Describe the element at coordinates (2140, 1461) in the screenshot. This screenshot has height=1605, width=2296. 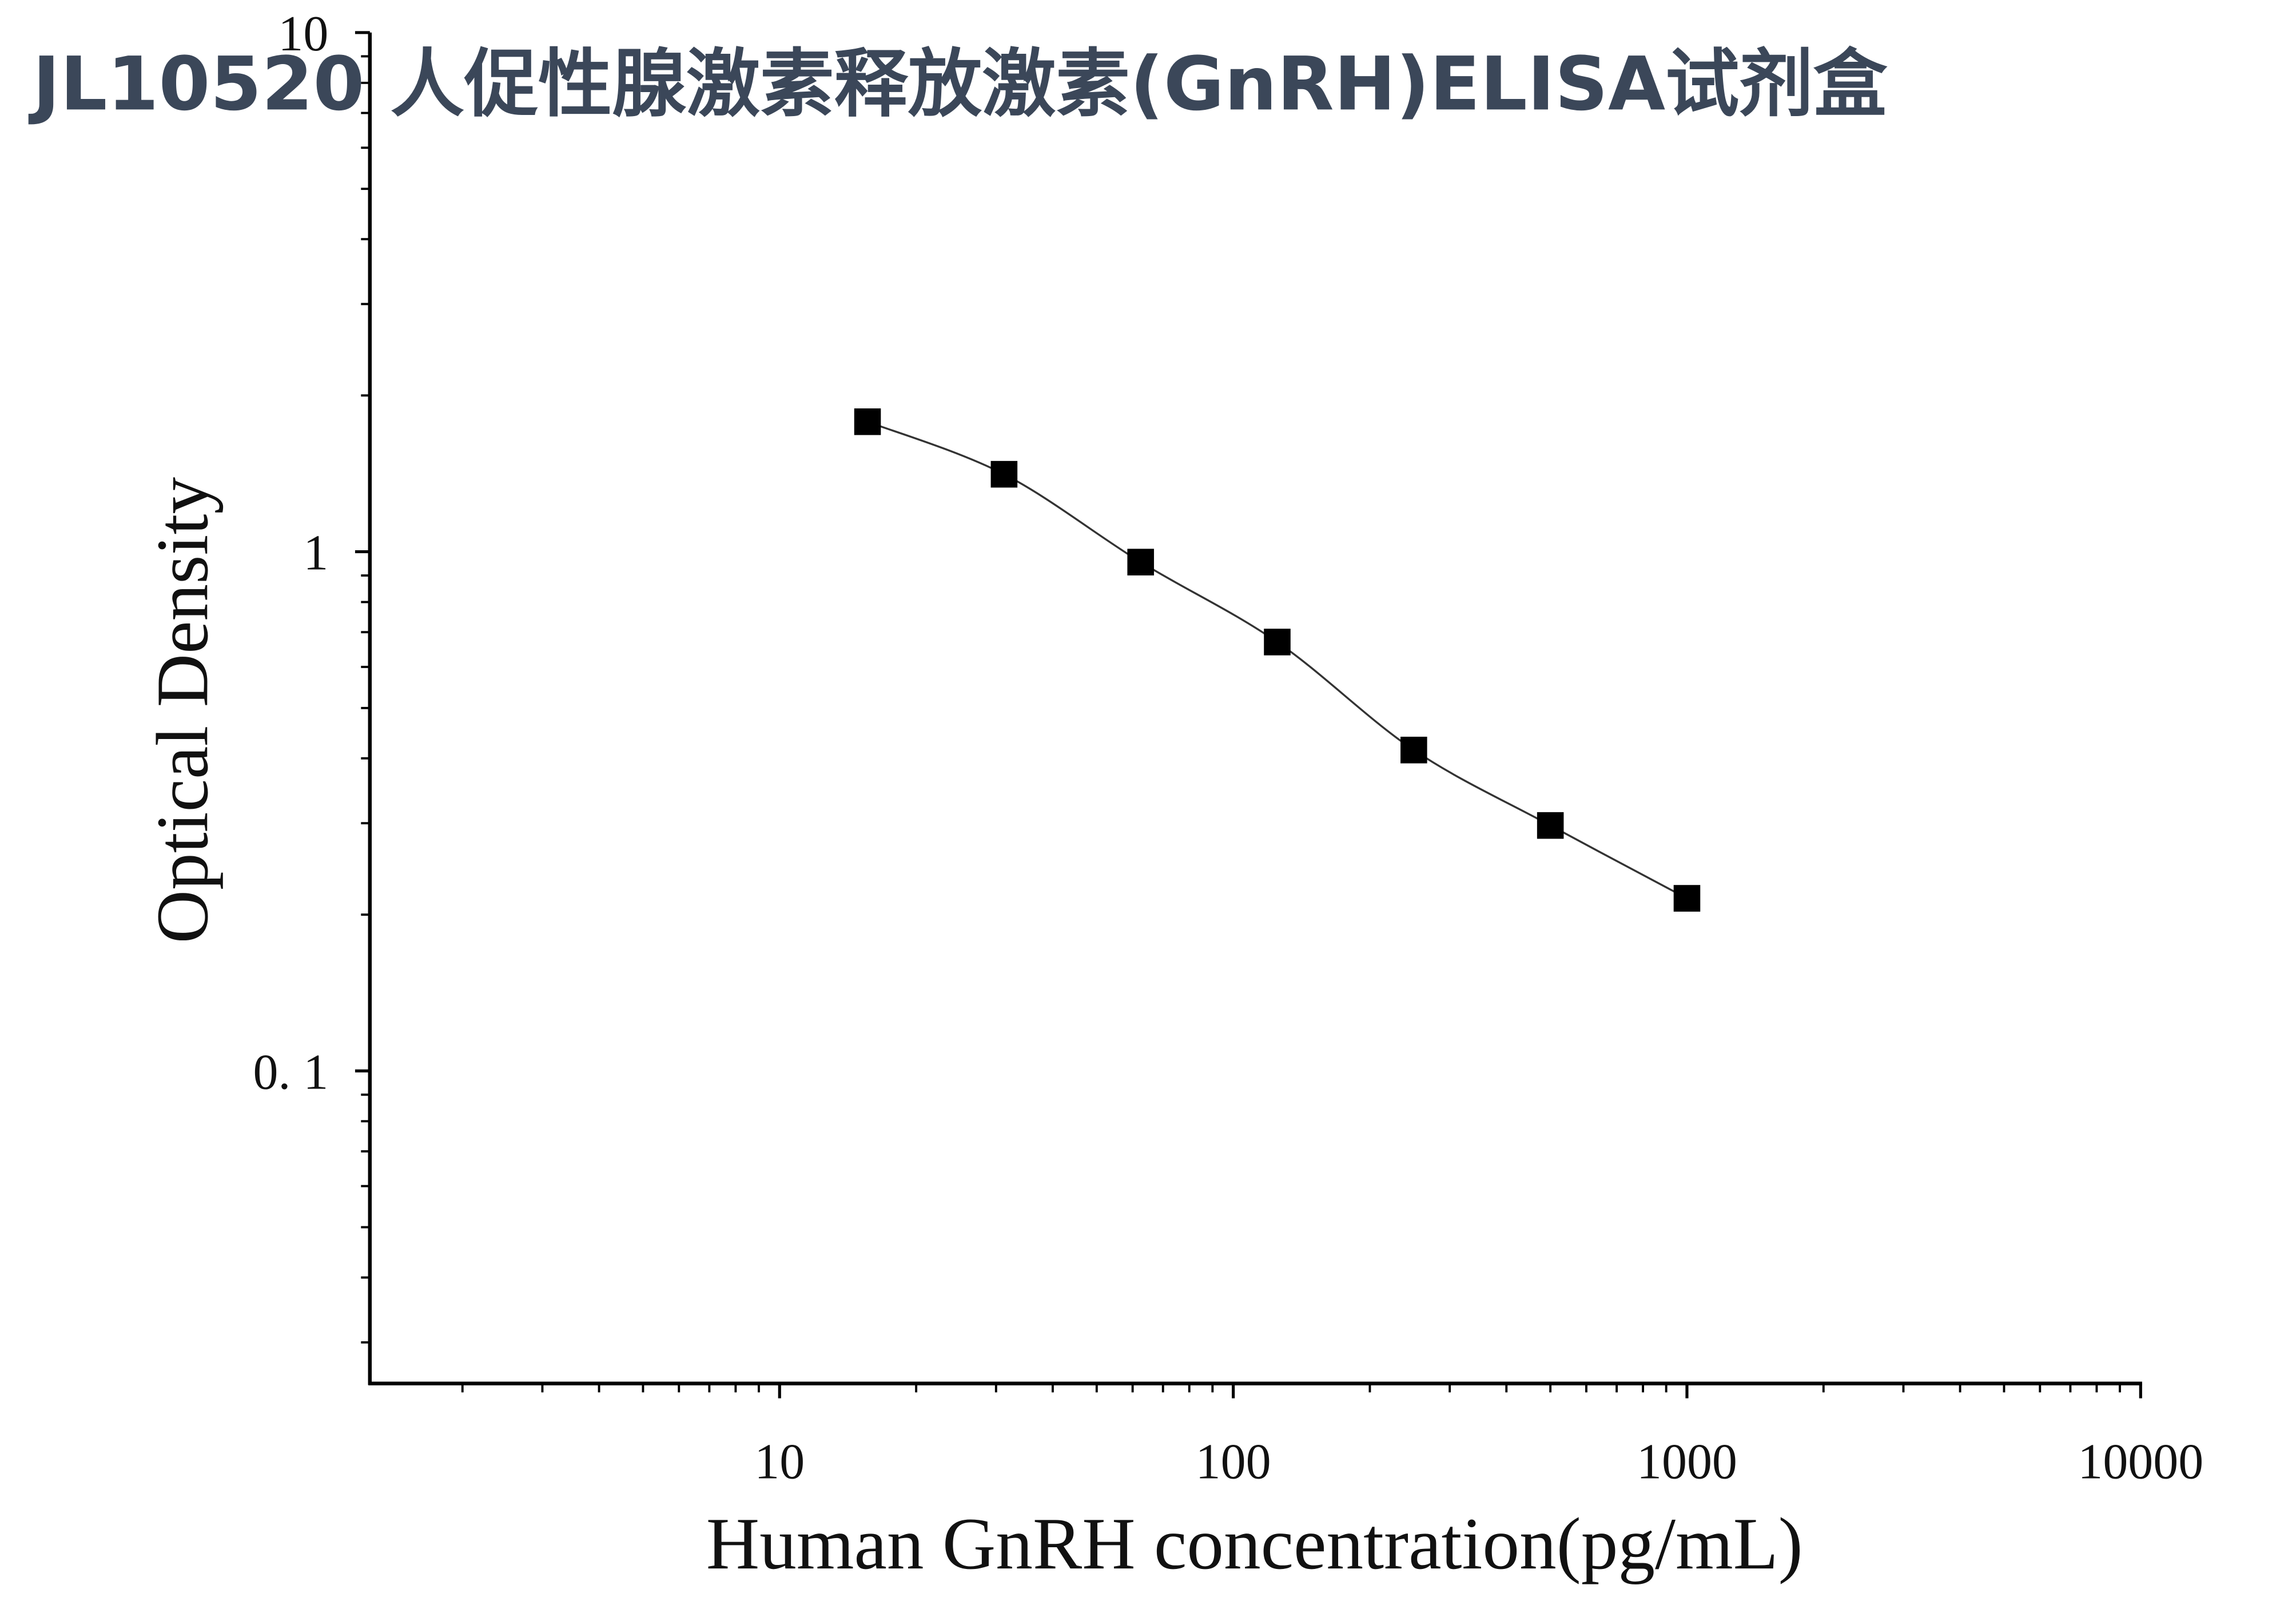
I see `x-tick-label: 10000` at that location.